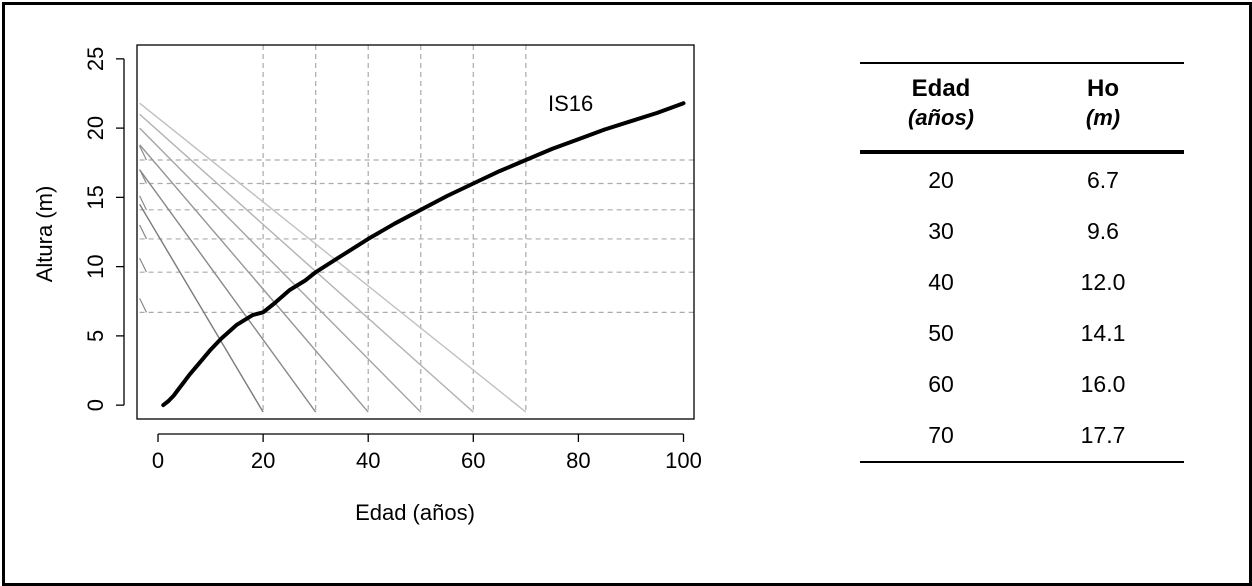 The image size is (1252, 586). I want to click on height-cell: 16.0, so click(1103, 384).